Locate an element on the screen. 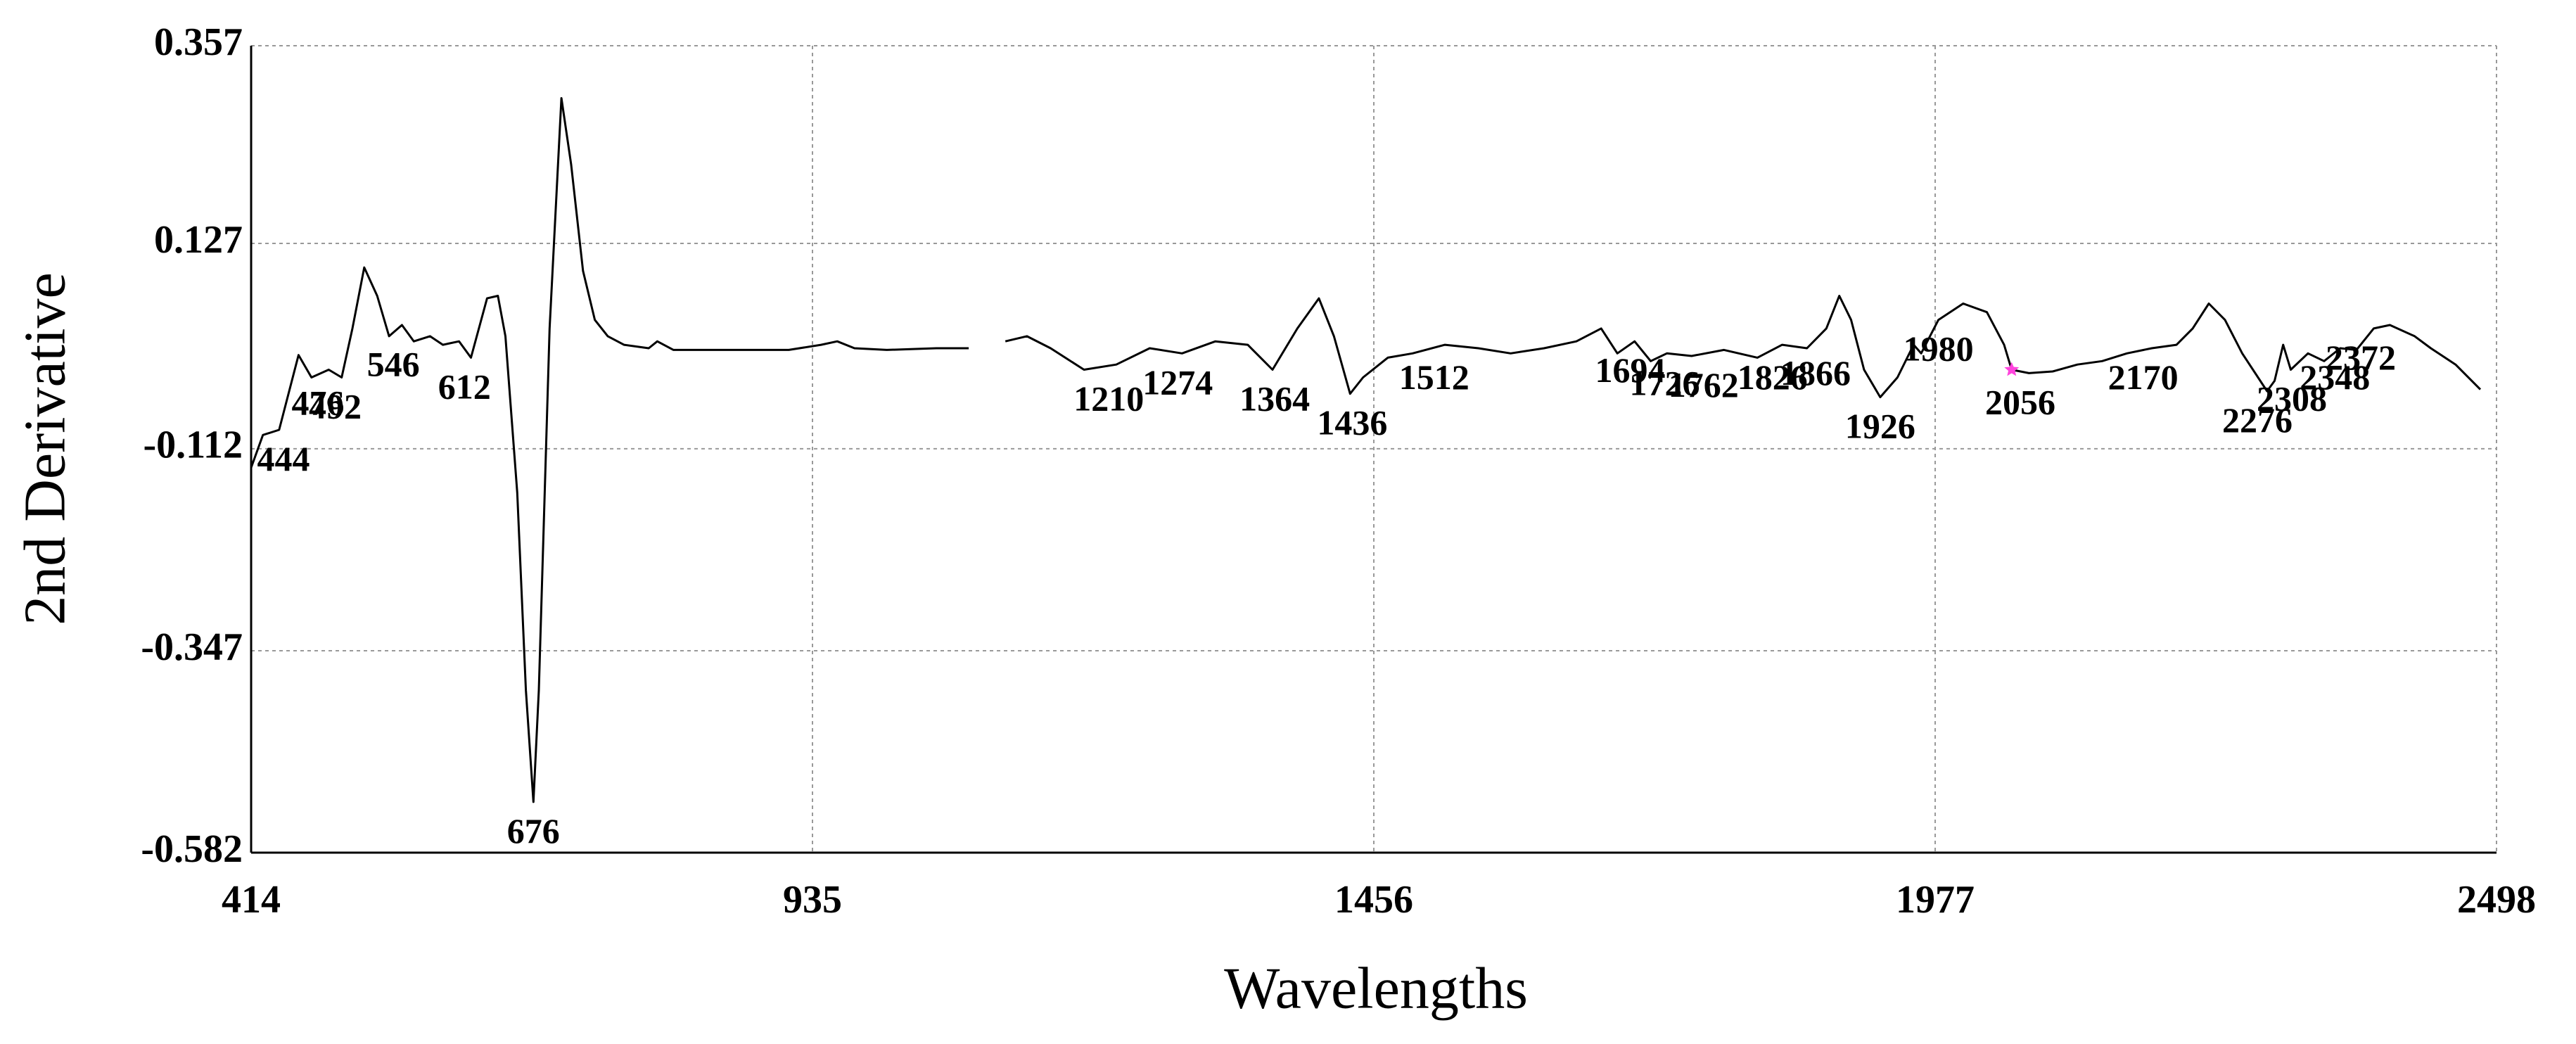 Image resolution: width=2576 pixels, height=1044 pixels. peak-label: 1436 is located at coordinates (1352, 423).